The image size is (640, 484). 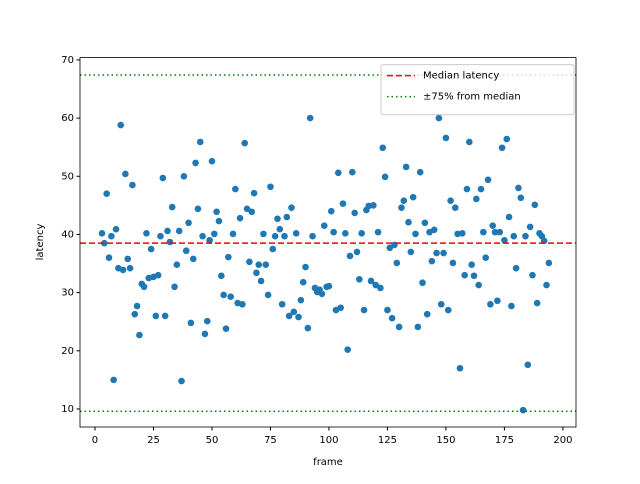 What do you see at coordinates (477, 90) in the screenshot?
I see `legend: Median latency ±75% from median` at bounding box center [477, 90].